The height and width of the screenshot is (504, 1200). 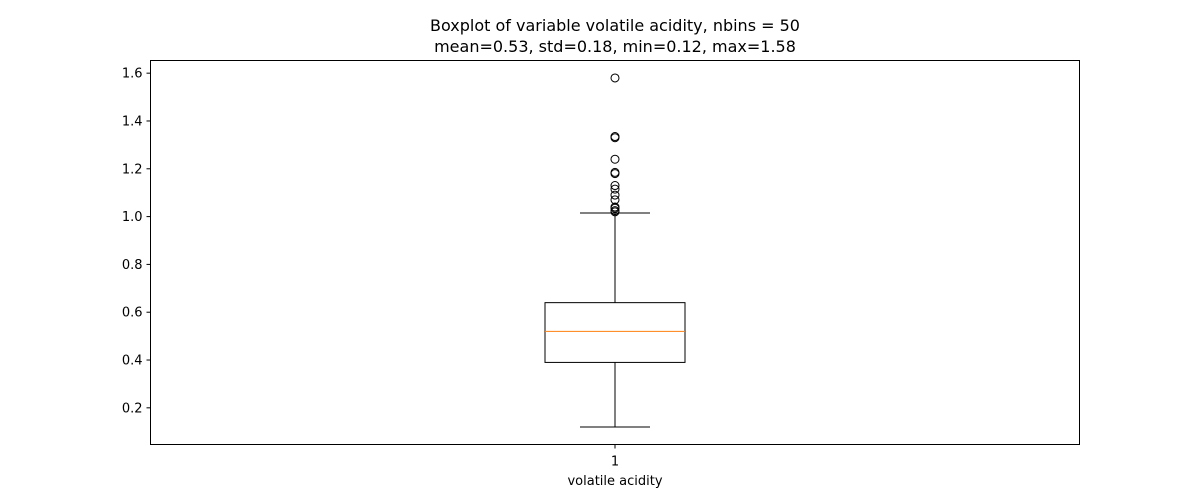 What do you see at coordinates (132, 74) in the screenshot?
I see `y-tick-label: 1.6` at bounding box center [132, 74].